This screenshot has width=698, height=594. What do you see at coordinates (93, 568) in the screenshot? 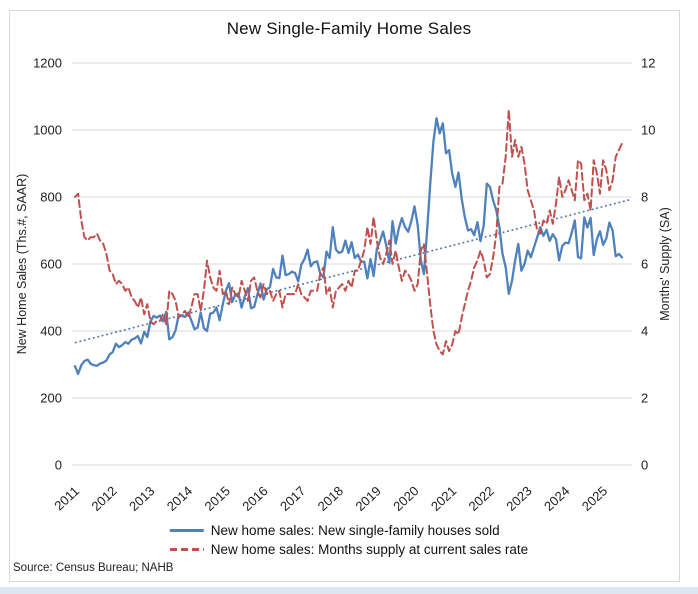
I see `source-note: Source: Census Bureau; NAHB` at bounding box center [93, 568].